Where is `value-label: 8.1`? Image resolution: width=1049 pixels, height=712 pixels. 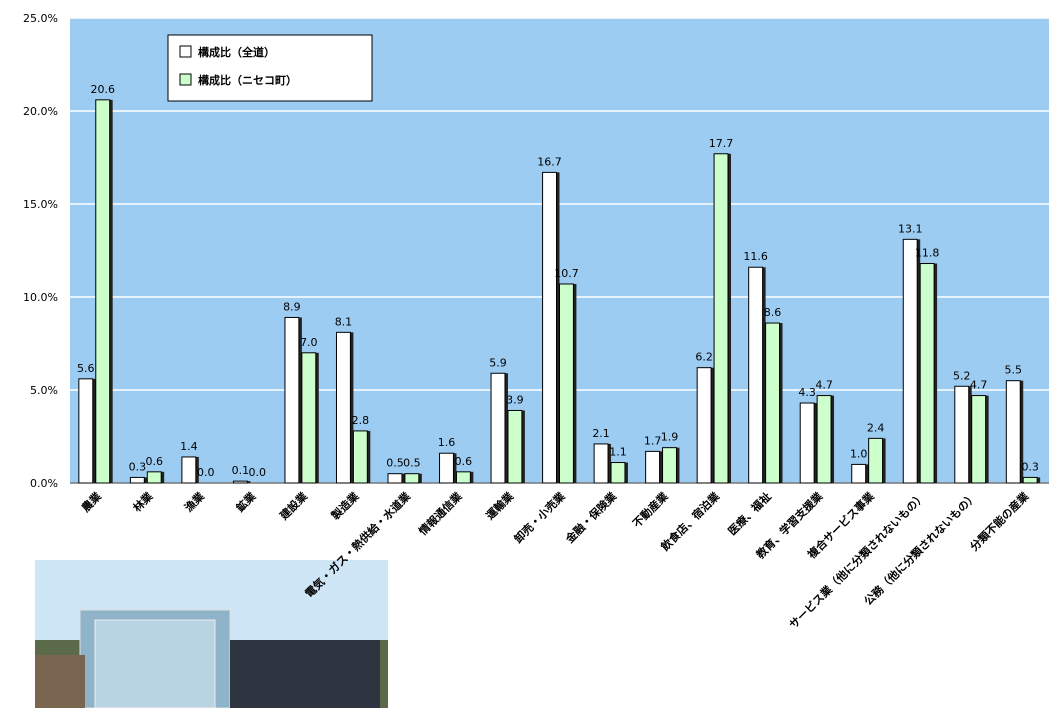
value-label: 8.1 is located at coordinates (344, 321).